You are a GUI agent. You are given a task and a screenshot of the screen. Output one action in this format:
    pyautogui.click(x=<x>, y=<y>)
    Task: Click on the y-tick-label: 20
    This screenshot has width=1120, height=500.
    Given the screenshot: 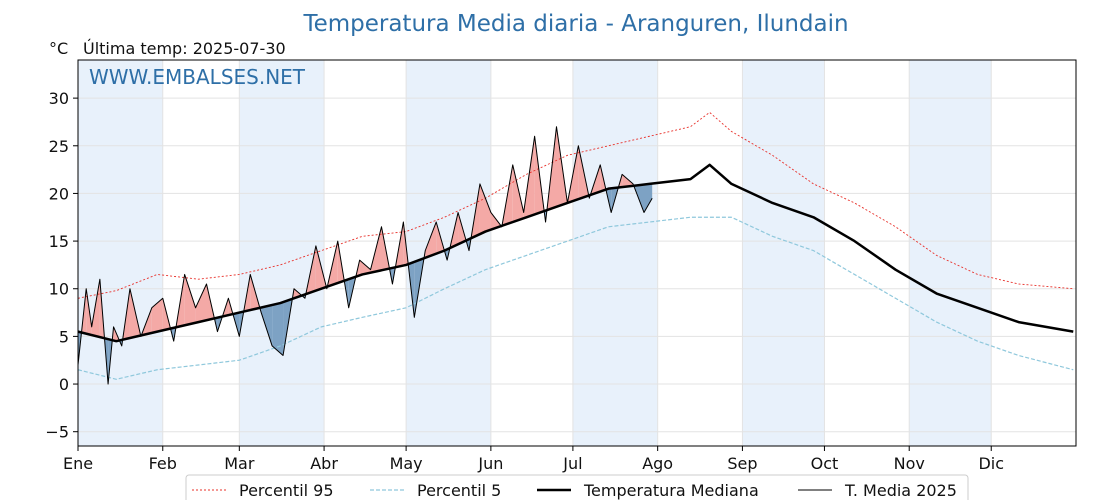 What is the action you would take?
    pyautogui.click(x=59, y=193)
    